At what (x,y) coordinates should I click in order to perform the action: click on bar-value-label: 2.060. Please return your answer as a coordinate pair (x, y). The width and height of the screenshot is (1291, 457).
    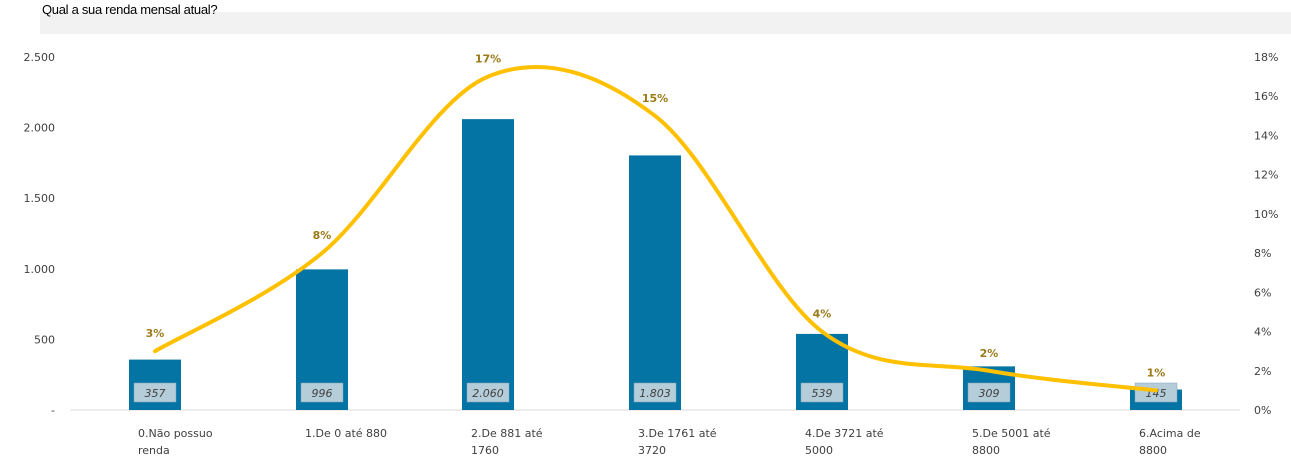
    Looking at the image, I should click on (488, 393).